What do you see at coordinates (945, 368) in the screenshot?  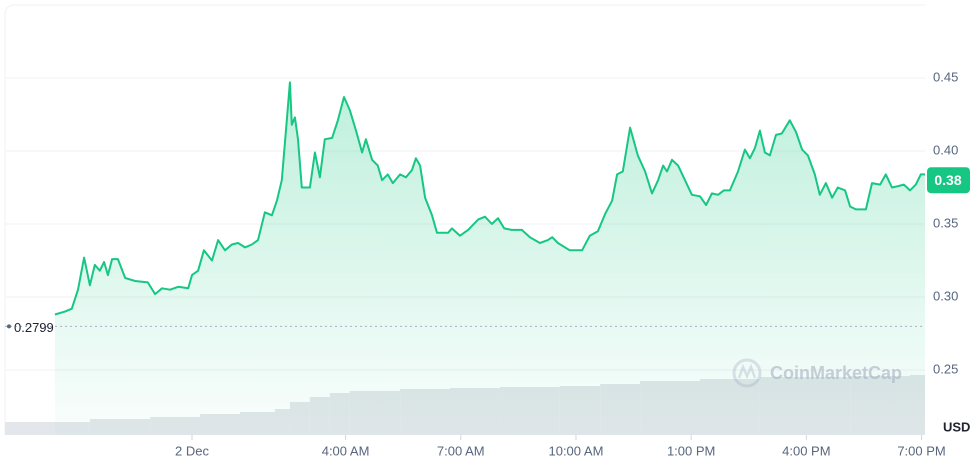 I see `y-tick-label: 0.25` at bounding box center [945, 368].